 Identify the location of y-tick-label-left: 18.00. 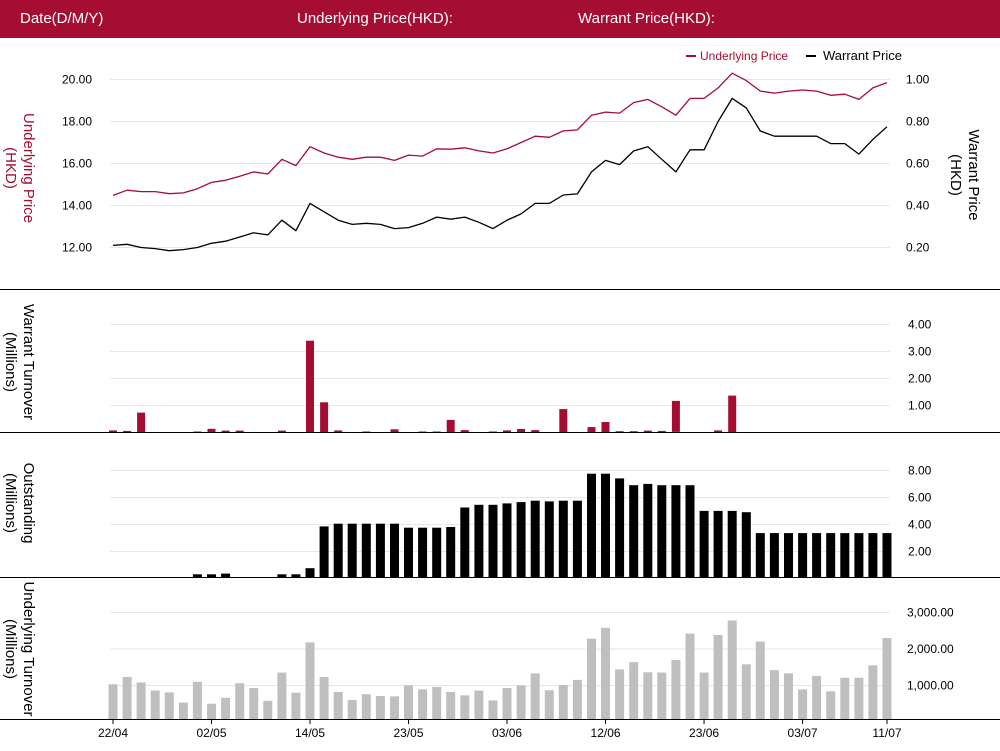
(77, 122).